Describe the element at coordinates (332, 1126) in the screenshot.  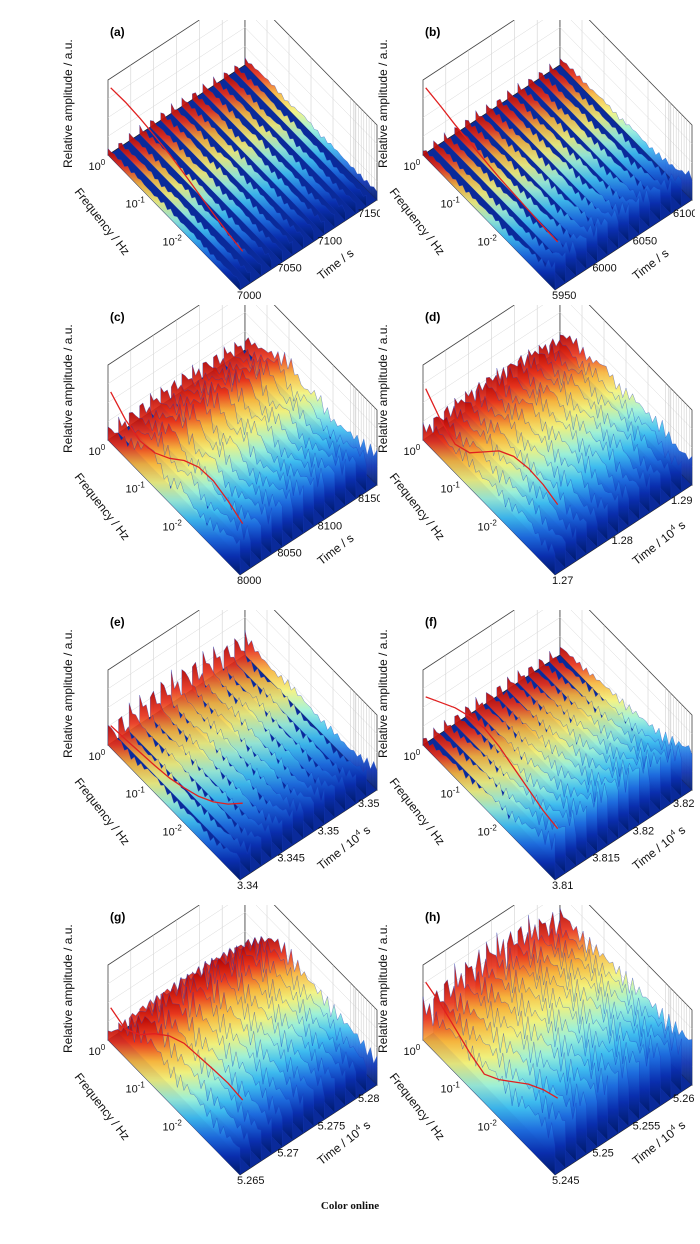
I see `time-tick-label: 5.275` at that location.